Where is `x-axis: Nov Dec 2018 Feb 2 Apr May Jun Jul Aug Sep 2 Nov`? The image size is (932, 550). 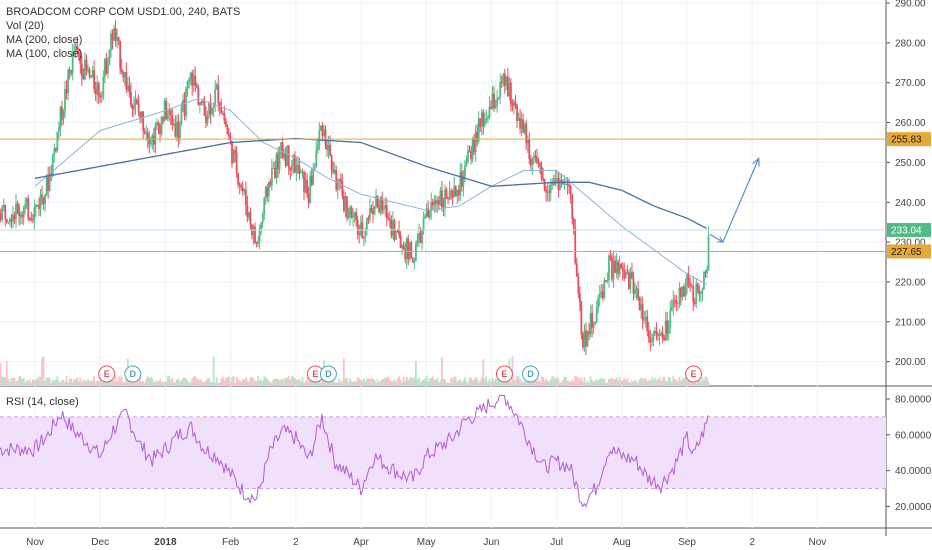
x-axis: Nov Dec 2018 Feb 2 Apr May Jun Jul Aug Sep 2 Nov is located at coordinates (426, 542).